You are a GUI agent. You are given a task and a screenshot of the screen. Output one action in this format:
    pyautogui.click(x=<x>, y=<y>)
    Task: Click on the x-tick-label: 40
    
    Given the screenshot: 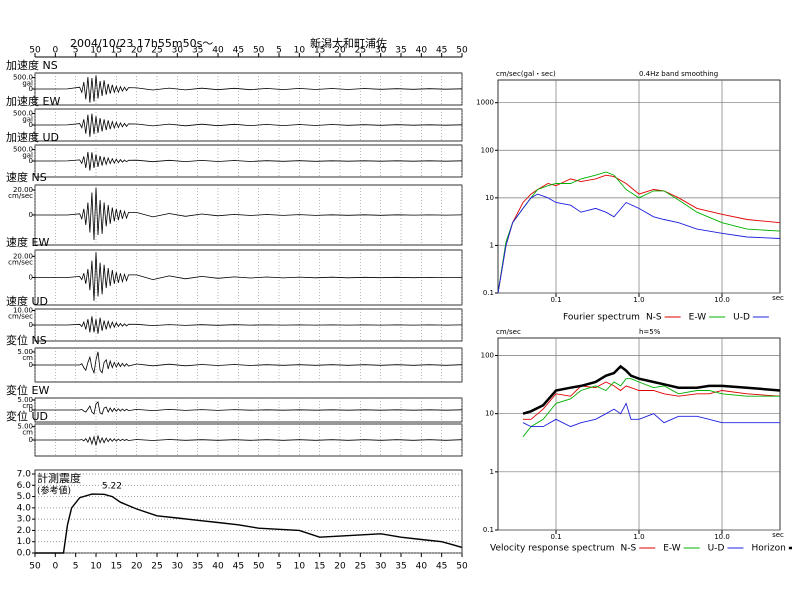 What is the action you would take?
    pyautogui.click(x=218, y=51)
    